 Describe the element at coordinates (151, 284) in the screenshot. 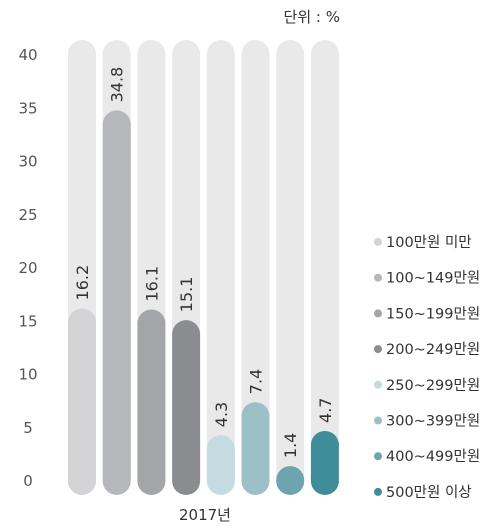

I see `value-label: 16.1` at that location.